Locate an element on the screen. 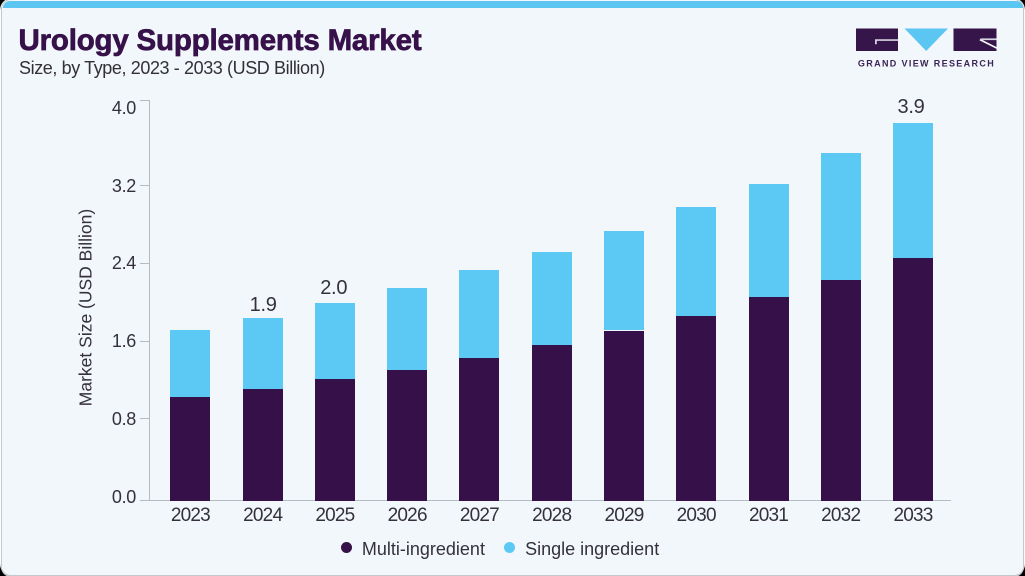 The image size is (1025, 576). svg-text: GRAND VIEW RESEARCH is located at coordinates (926, 63).